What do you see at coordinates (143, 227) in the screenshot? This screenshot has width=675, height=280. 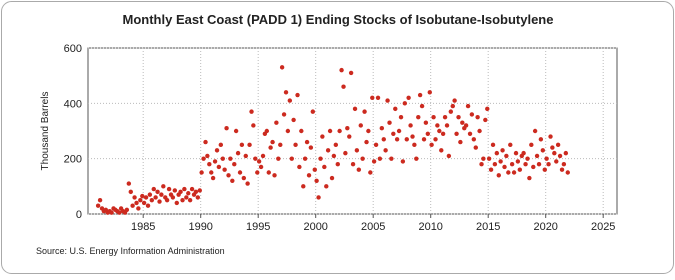 I see `x-tick-label: 1985` at bounding box center [143, 227].